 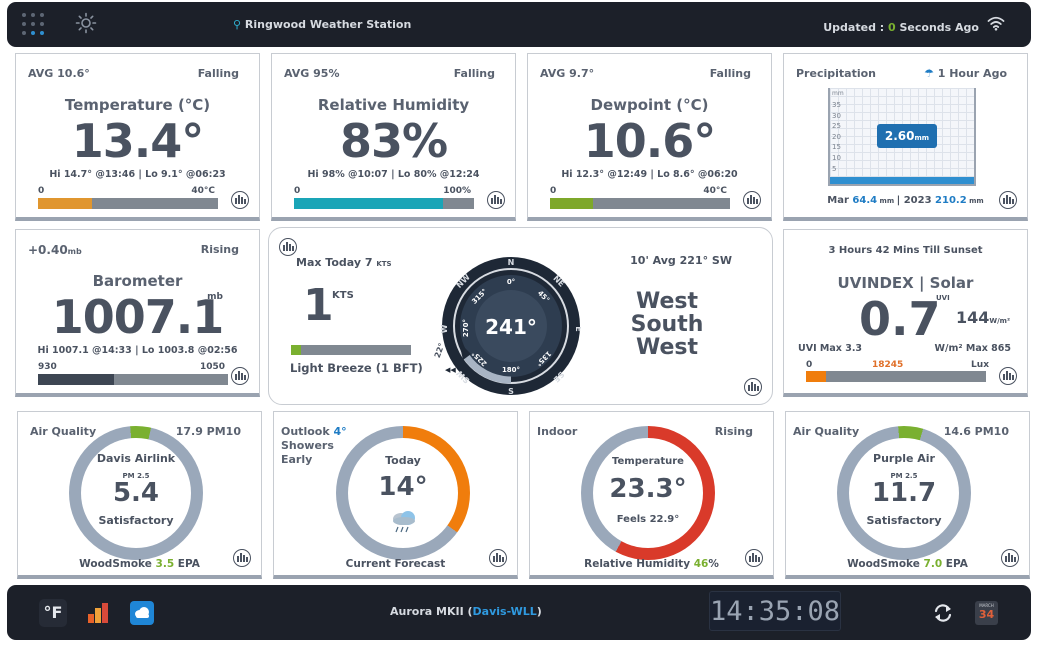 I want to click on station-location: ⚲ Ringwood Weather Station, so click(x=322, y=24).